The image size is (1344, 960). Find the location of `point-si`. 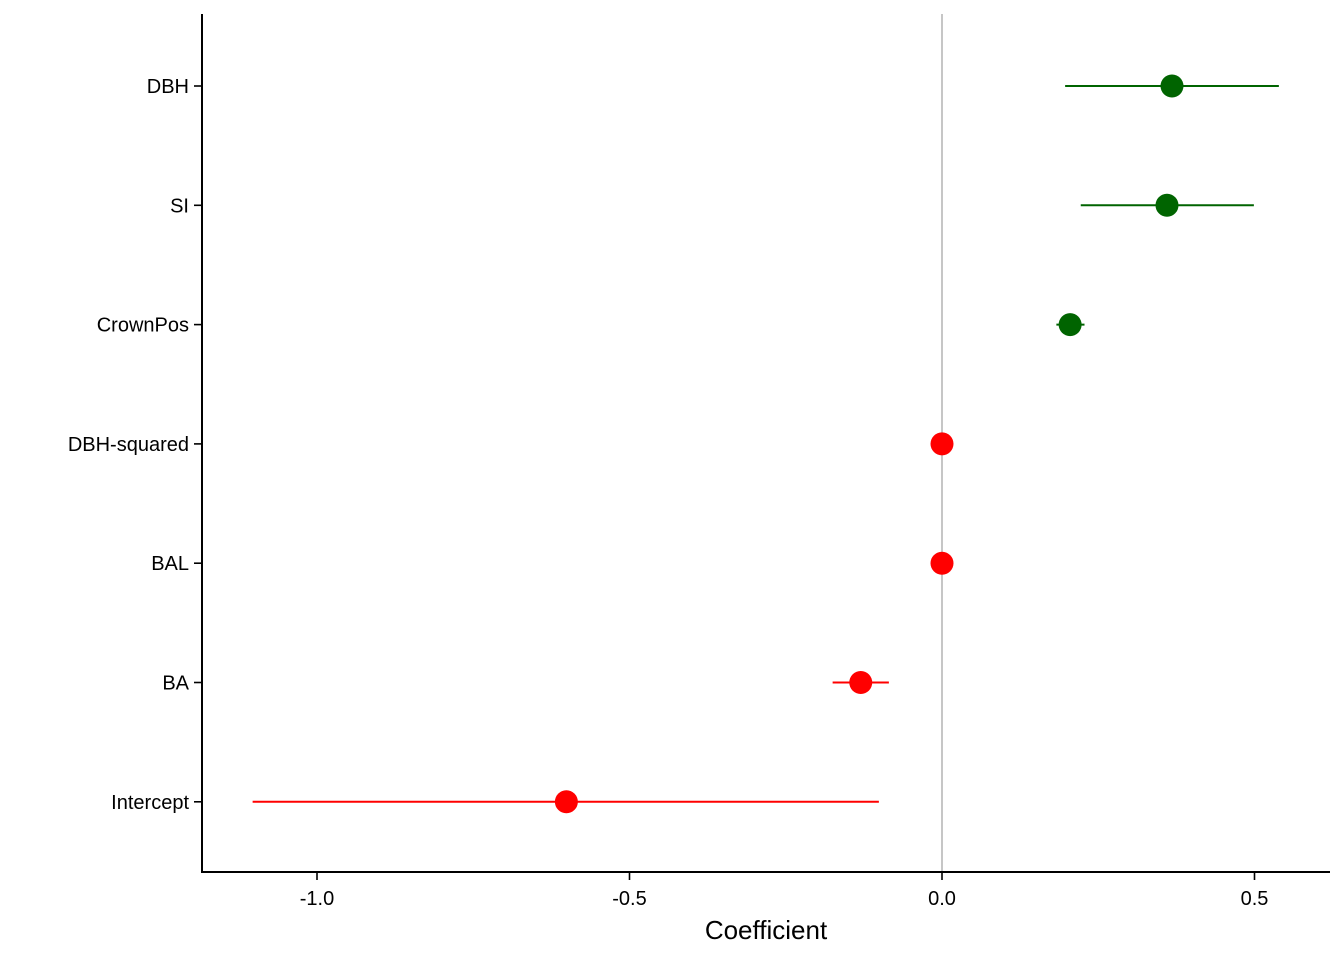

point-si is located at coordinates (1167, 205).